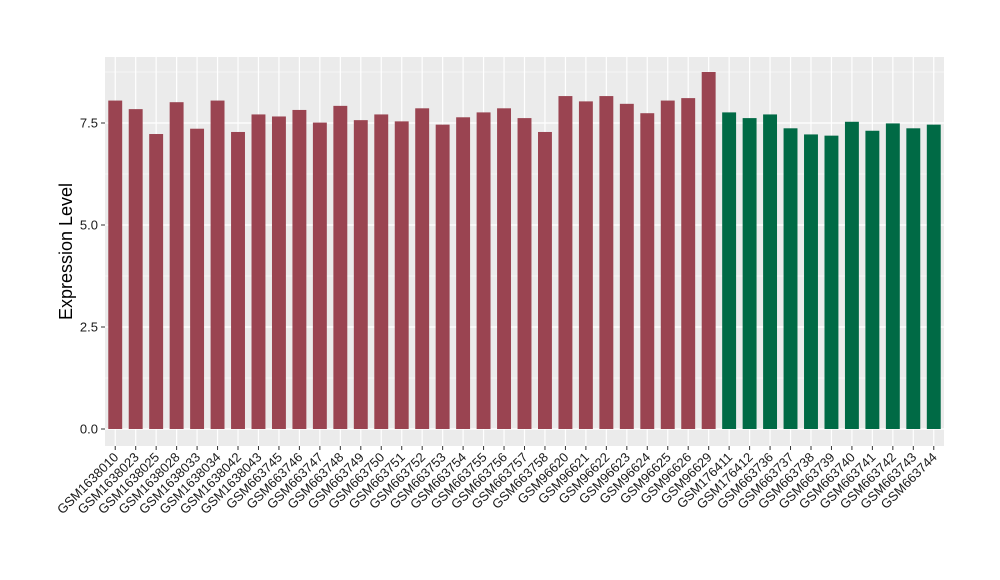 Image resolution: width=1000 pixels, height=580 pixels. I want to click on bar-GSM663744, so click(933, 276).